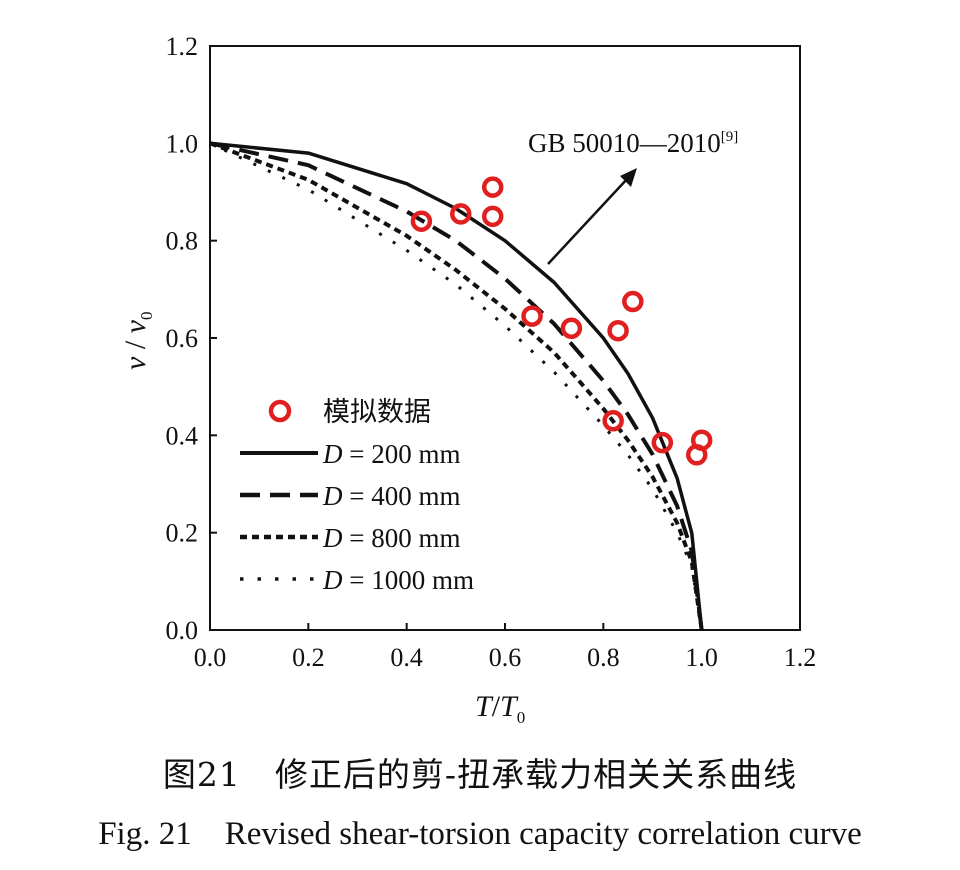 The height and width of the screenshot is (870, 960). I want to click on legend-marker-scatter, so click(280, 411).